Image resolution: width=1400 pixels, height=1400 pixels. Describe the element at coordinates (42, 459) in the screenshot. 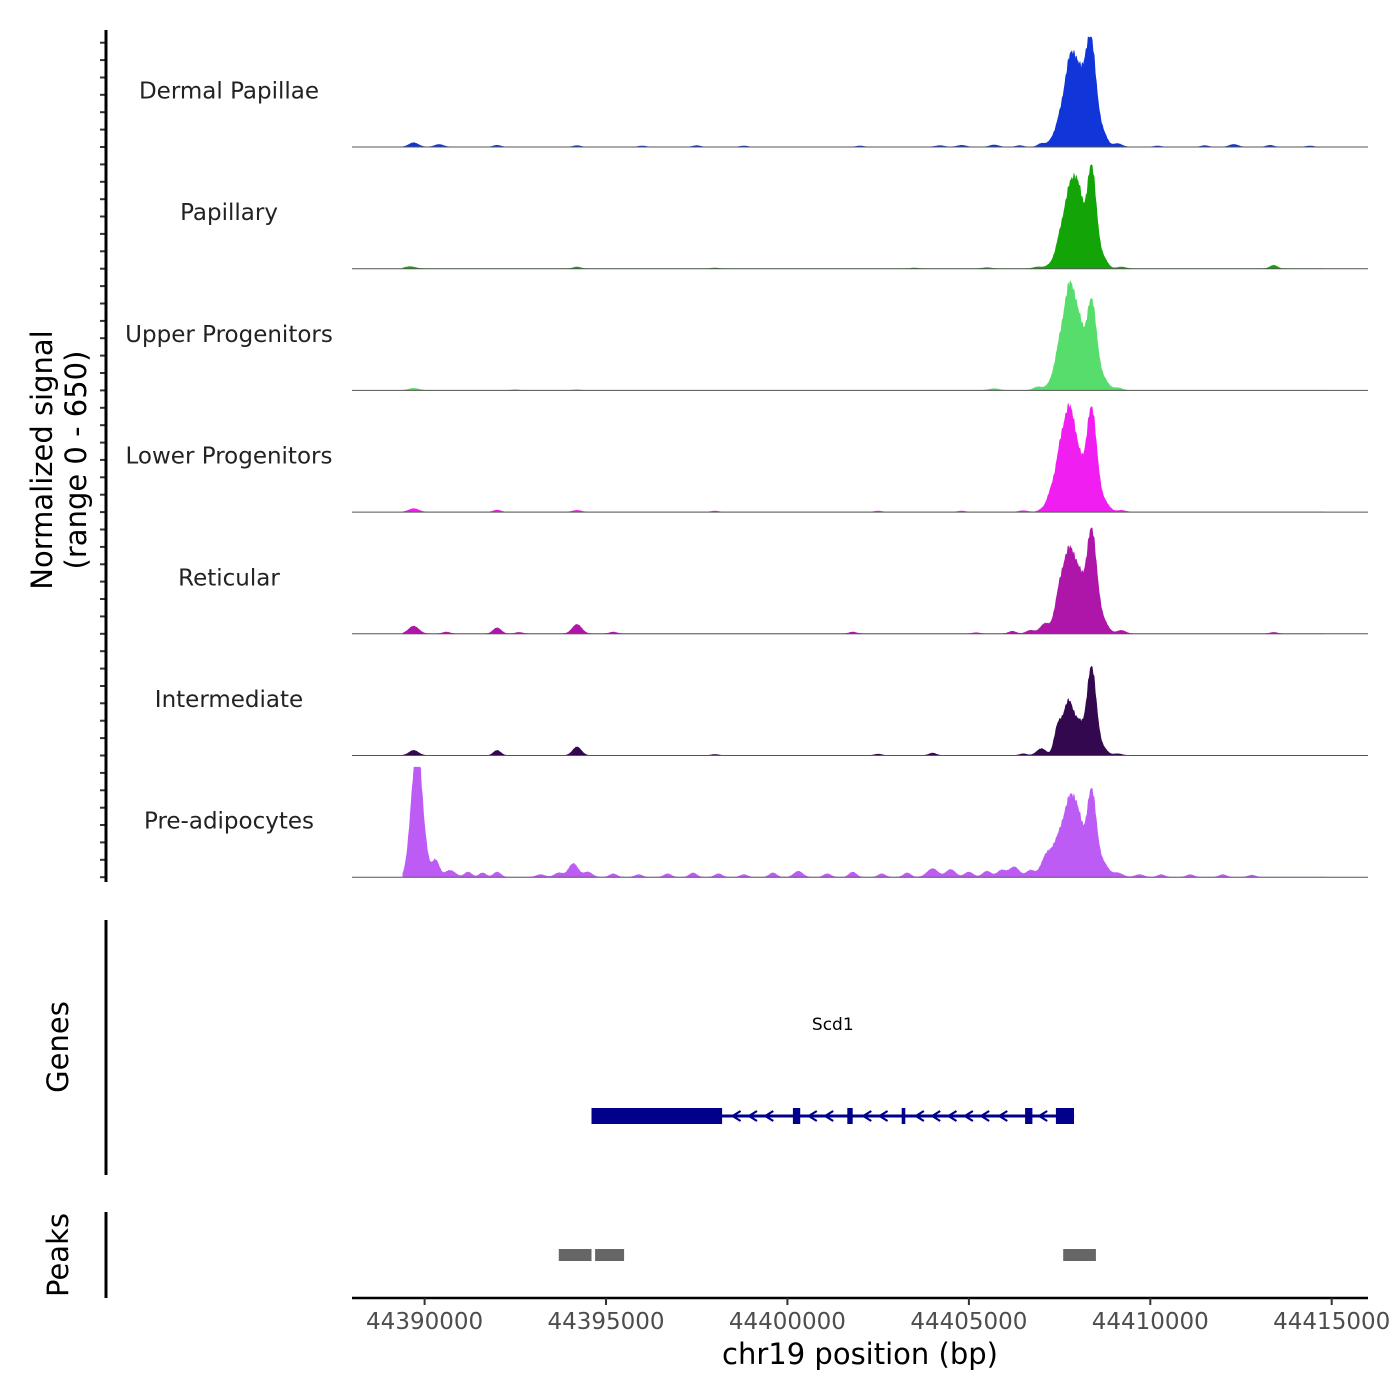

I see `signal-axis-title-line1: Normalized signal` at that location.